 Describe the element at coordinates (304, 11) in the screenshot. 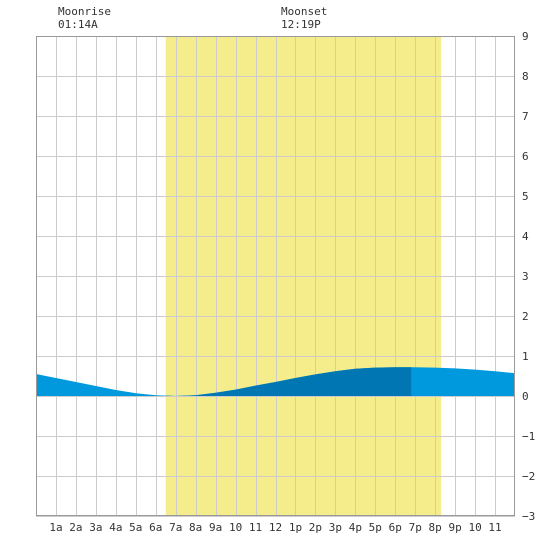

I see `moonset-title: Moonset` at that location.